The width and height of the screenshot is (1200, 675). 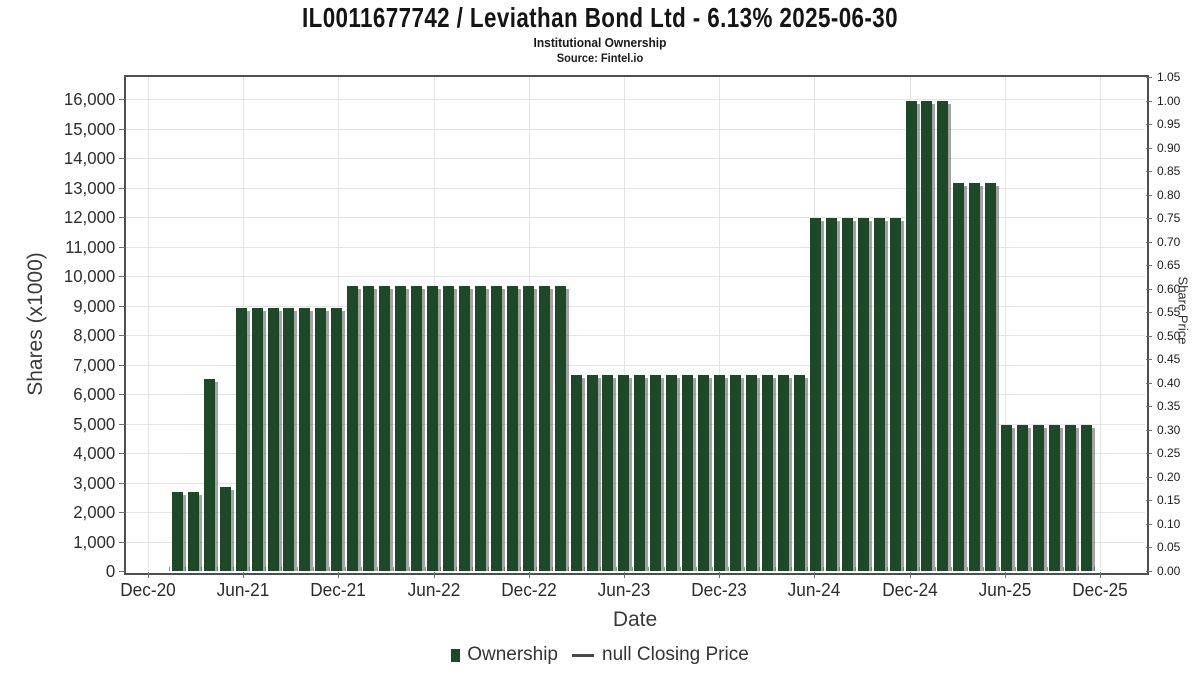 I want to click on y2-axis-tick-label: 0.80, so click(x=1169, y=194).